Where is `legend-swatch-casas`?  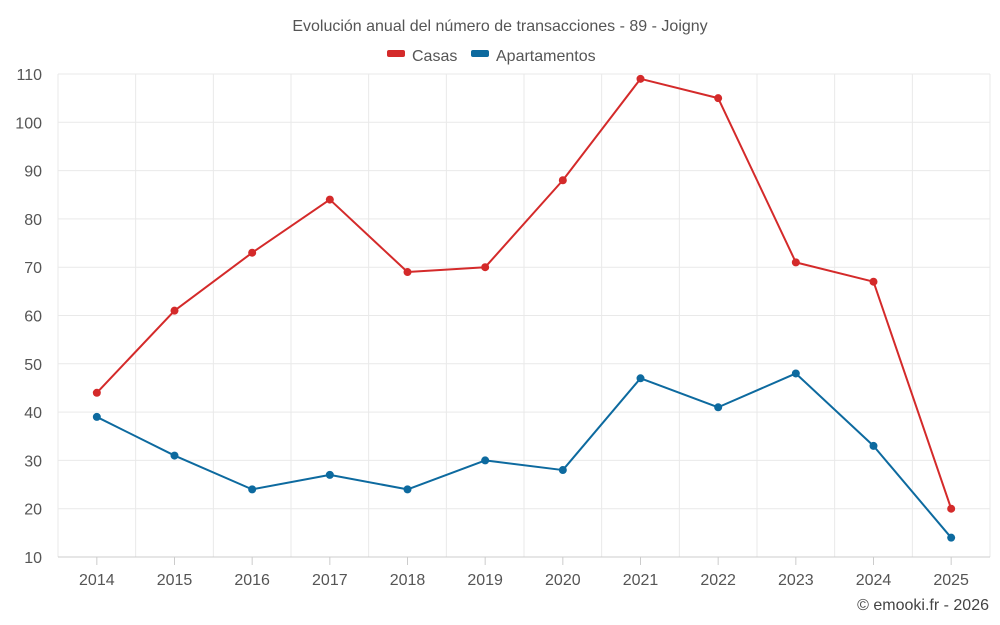
legend-swatch-casas is located at coordinates (396, 53).